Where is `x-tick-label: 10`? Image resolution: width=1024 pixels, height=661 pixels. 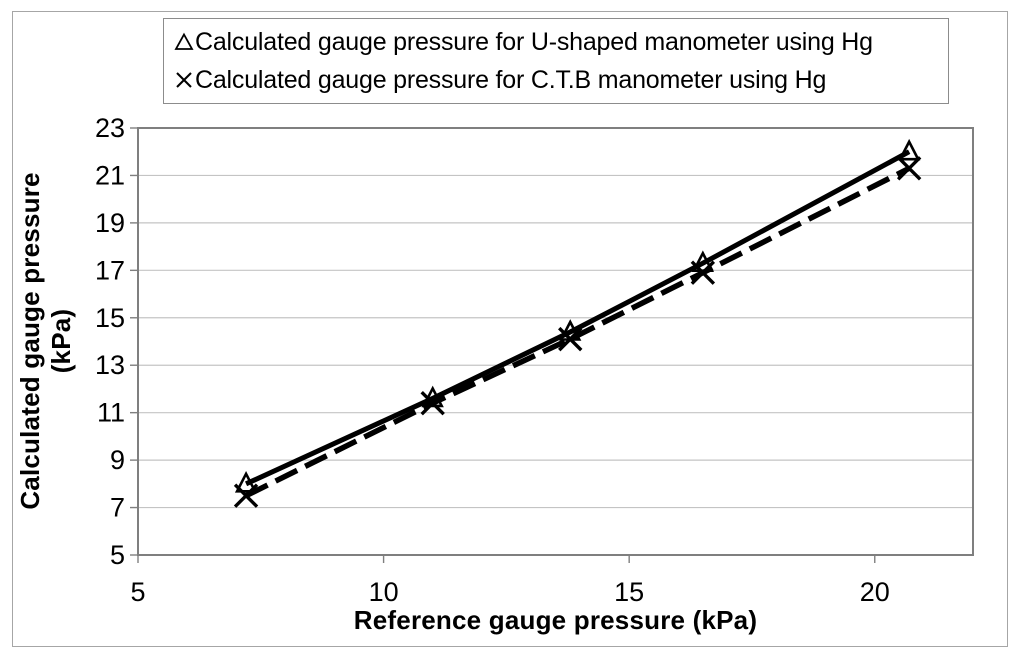
x-tick-label: 10 is located at coordinates (384, 592).